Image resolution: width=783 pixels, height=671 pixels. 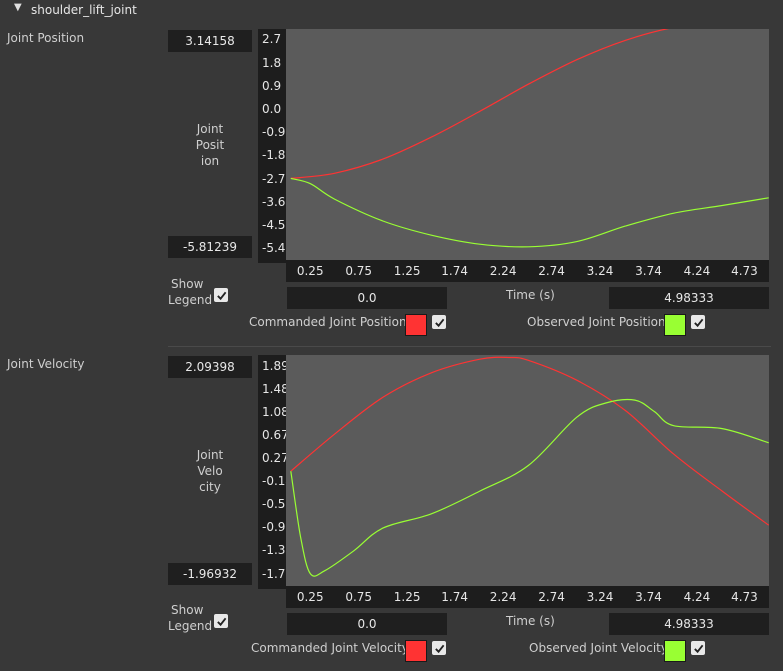 What do you see at coordinates (272, 109) in the screenshot?
I see `y-tick-label: 0.0` at bounding box center [272, 109].